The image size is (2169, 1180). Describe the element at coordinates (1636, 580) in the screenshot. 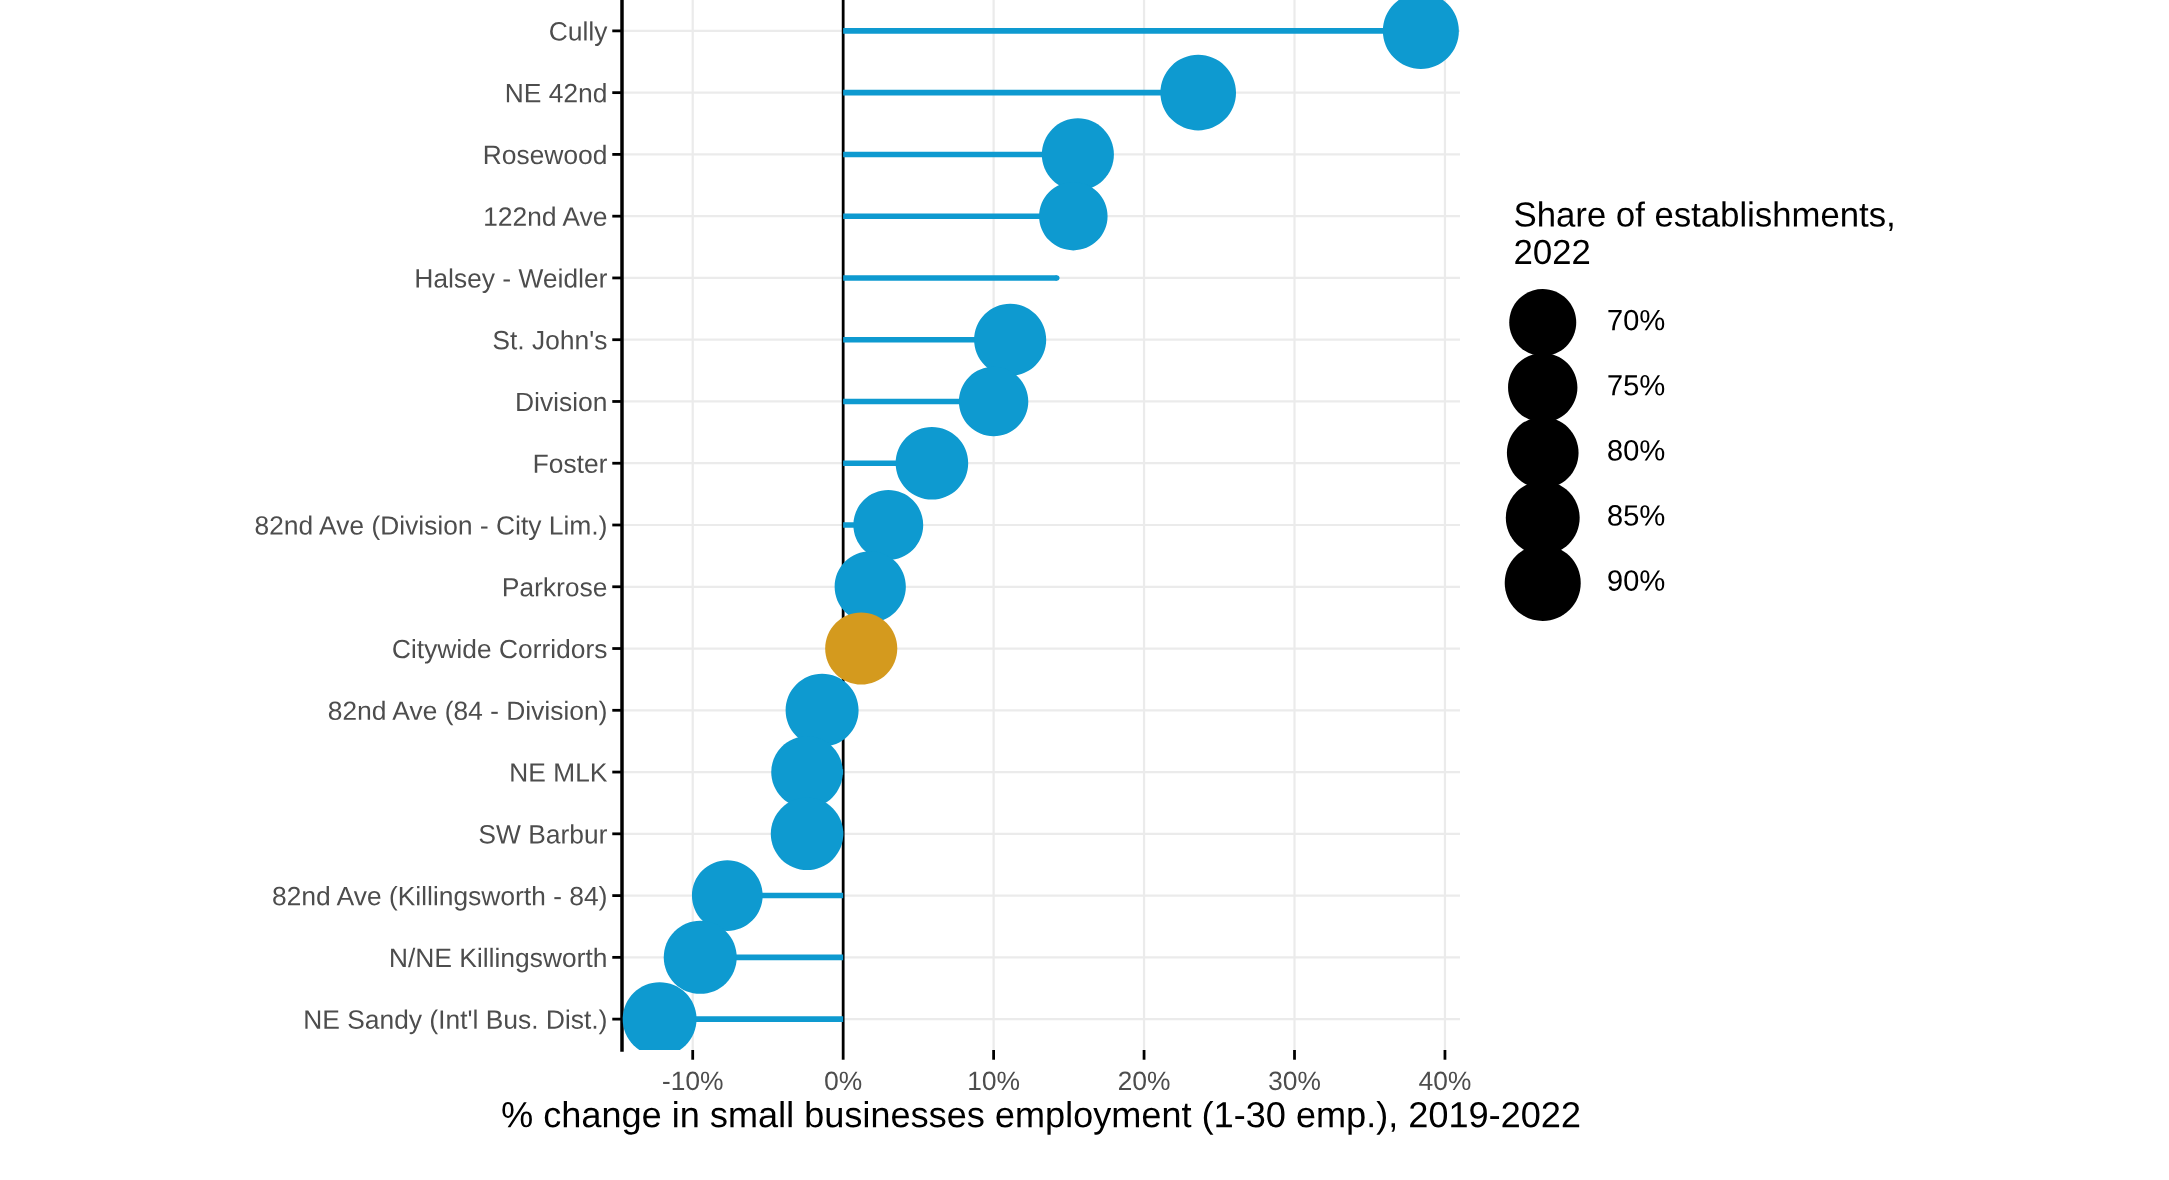

I see `legend-label: 90%` at that location.